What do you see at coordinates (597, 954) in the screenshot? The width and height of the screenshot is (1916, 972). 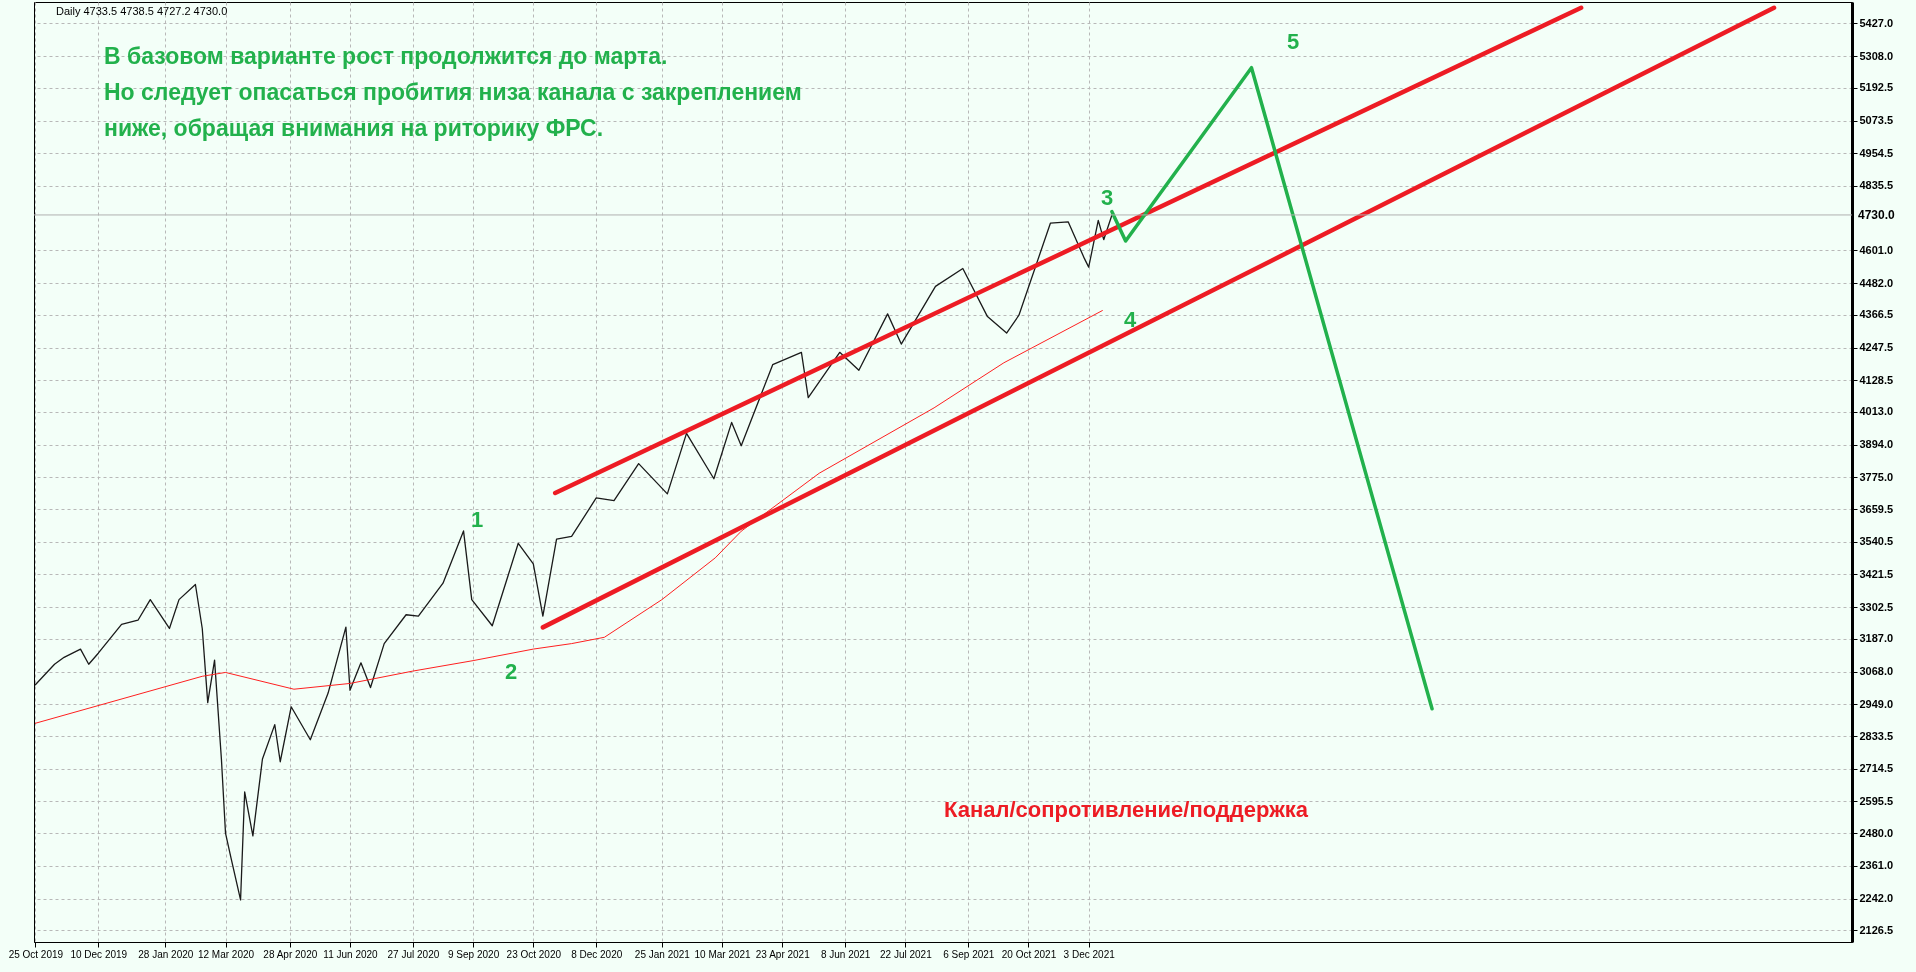 I see `x-tick-label: 8 Dec 2020` at bounding box center [597, 954].